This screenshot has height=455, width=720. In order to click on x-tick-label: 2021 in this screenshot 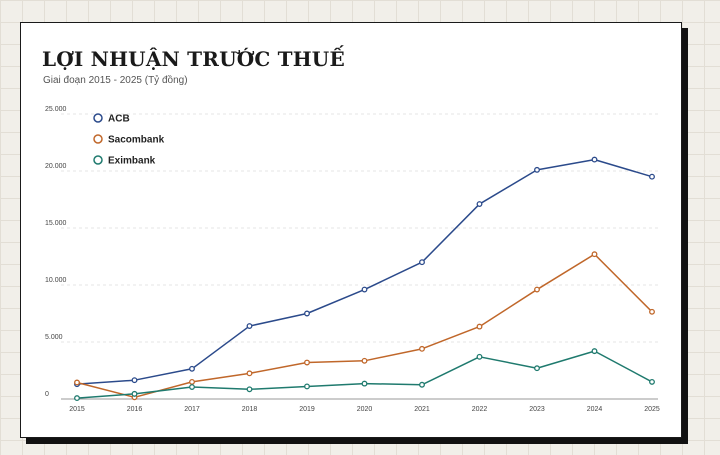, I will do `click(422, 409)`.